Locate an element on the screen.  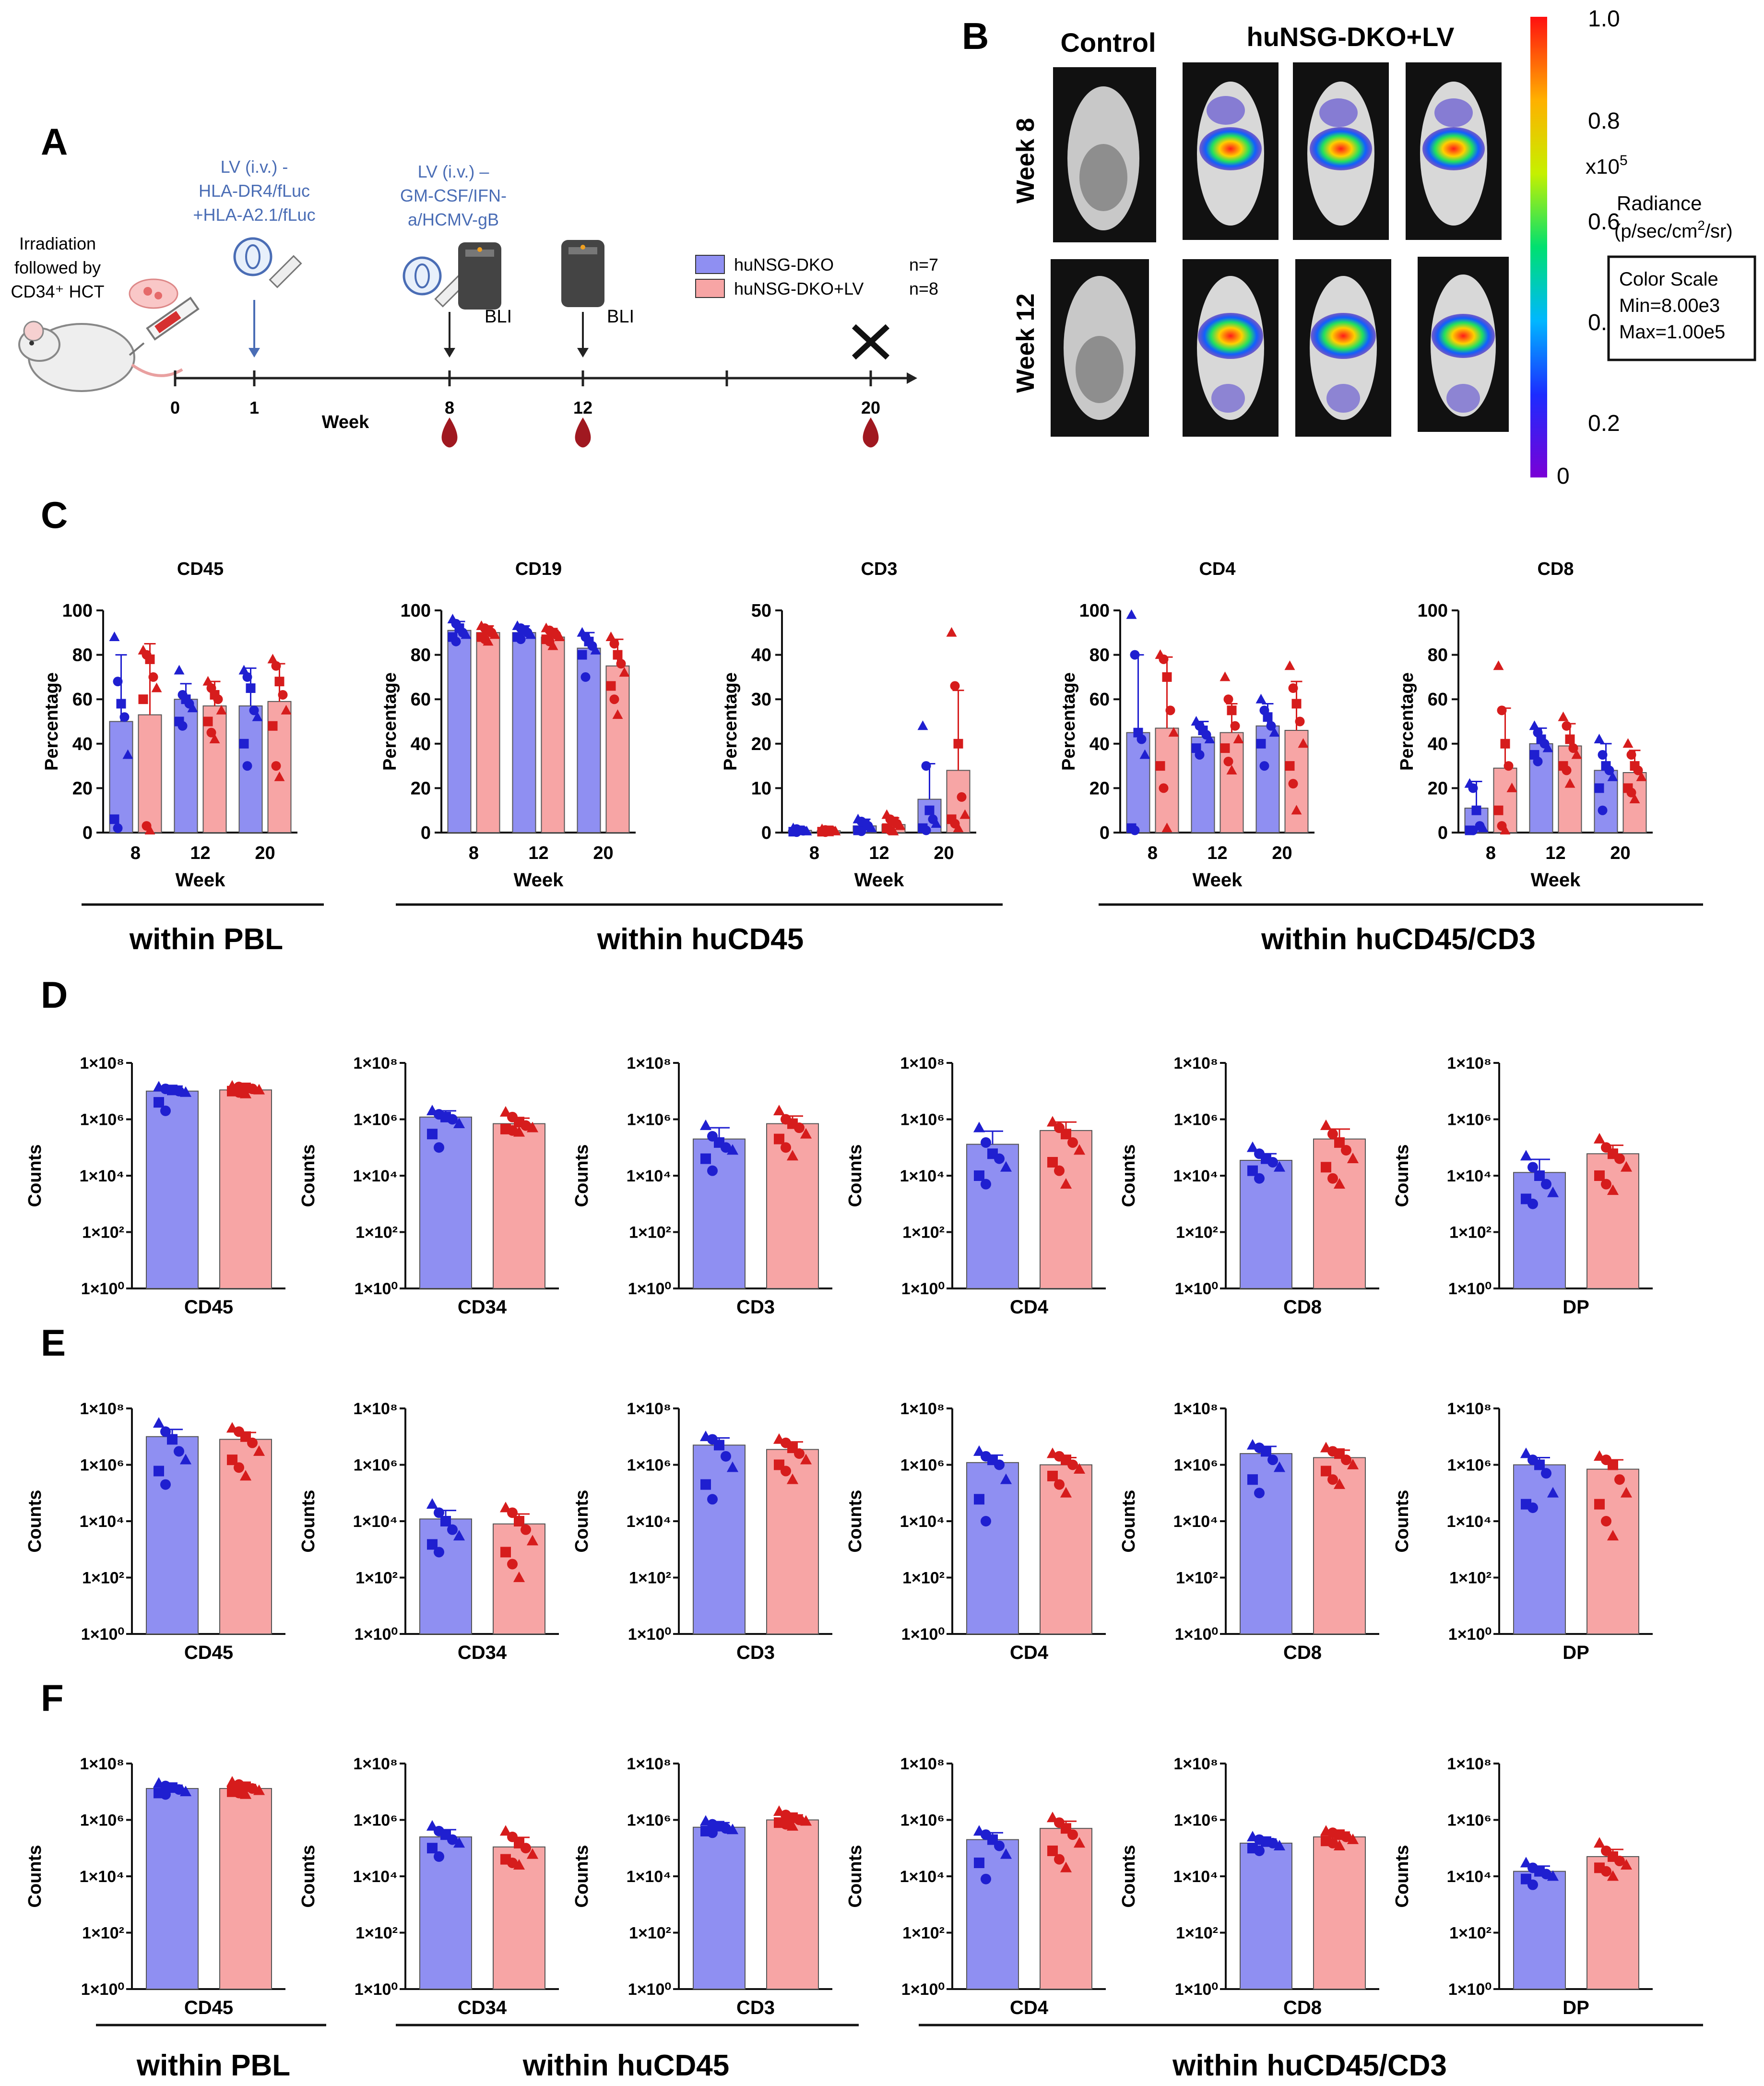
x-tick-label: 8 is located at coordinates (814, 853).